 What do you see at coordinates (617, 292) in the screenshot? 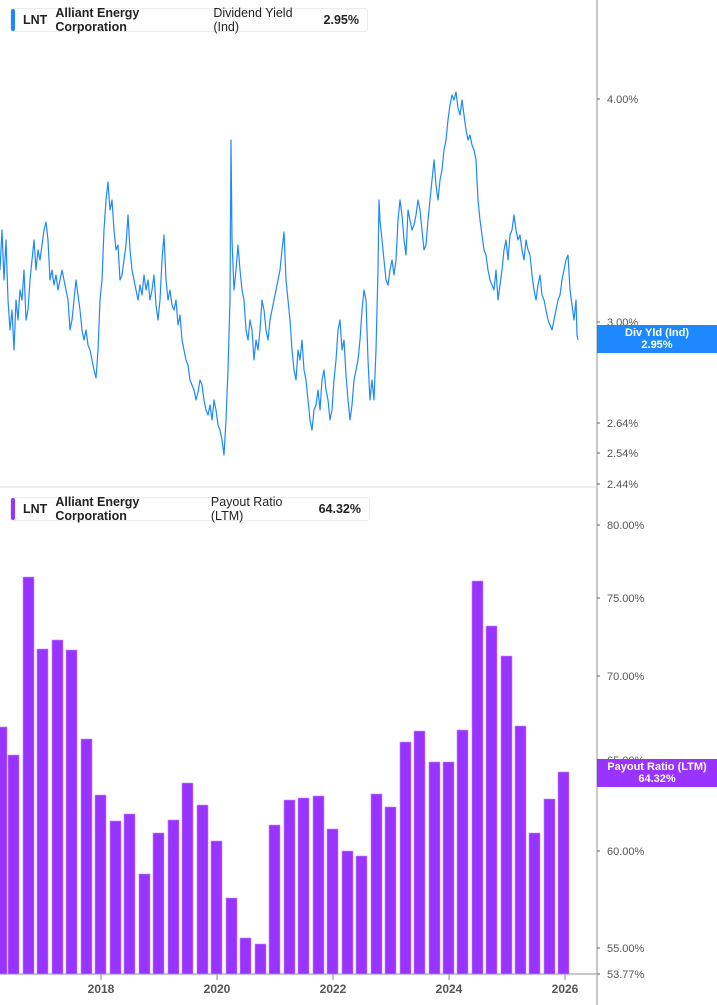
I see `top-y-axis: 4.00% 3.00% 2.64% 2.54% 2.44%` at bounding box center [617, 292].